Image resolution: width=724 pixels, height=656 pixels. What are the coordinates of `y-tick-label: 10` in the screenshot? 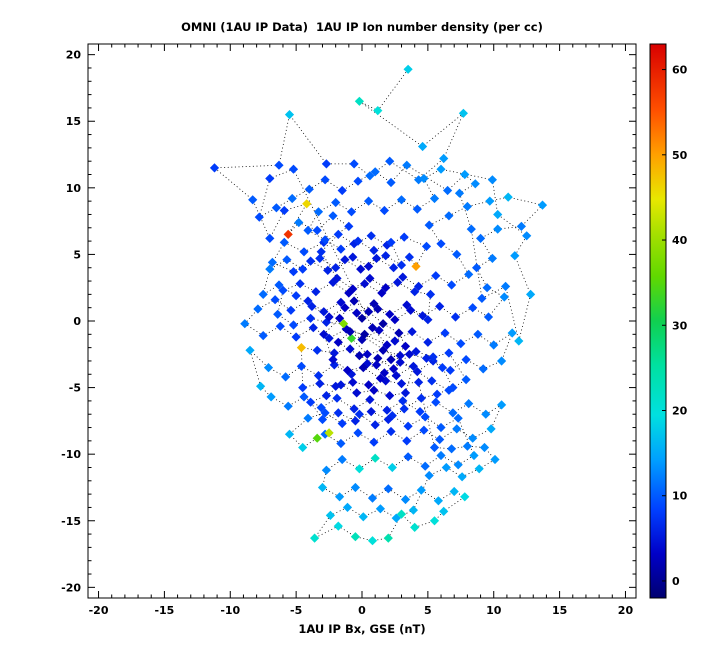 It's located at (74, 188).